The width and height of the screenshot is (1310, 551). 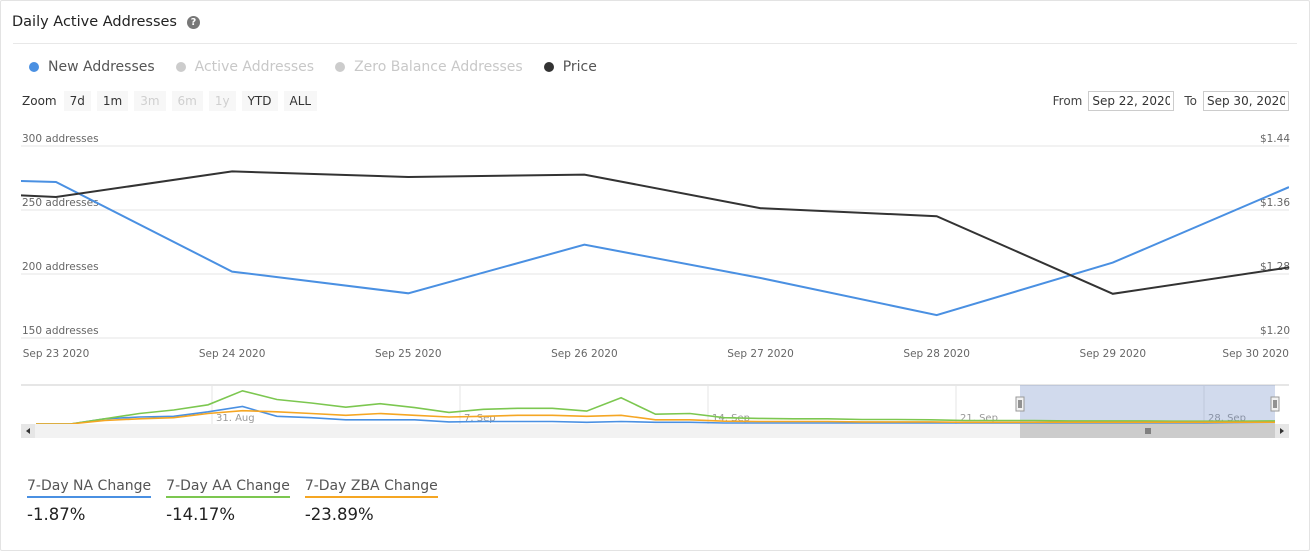 I want to click on stat-value: -1.87%, so click(x=56, y=514).